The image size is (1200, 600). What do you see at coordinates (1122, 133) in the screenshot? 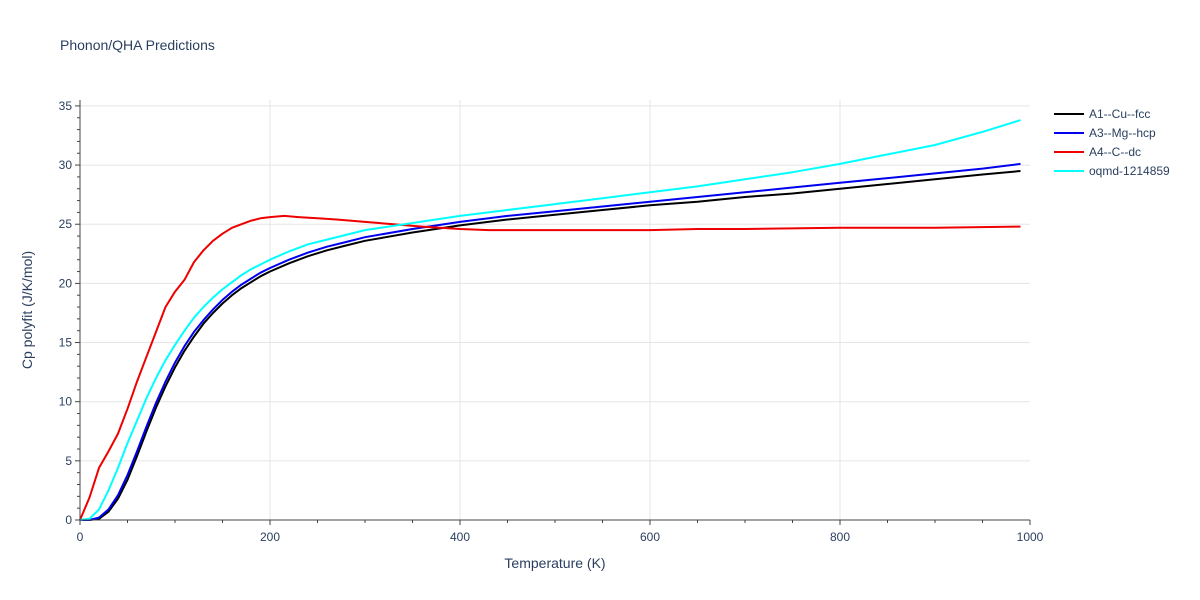
I see `legend-label: A3--Mg--hcp` at bounding box center [1122, 133].